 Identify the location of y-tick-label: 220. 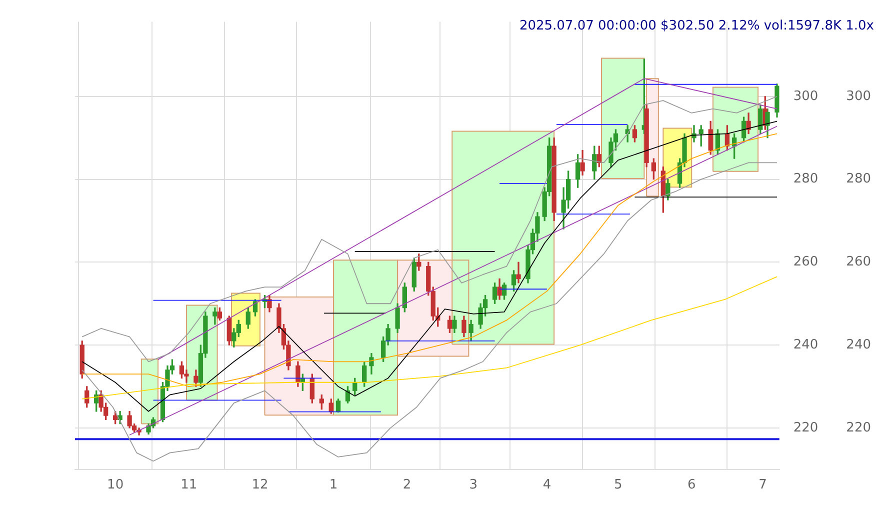
(859, 428).